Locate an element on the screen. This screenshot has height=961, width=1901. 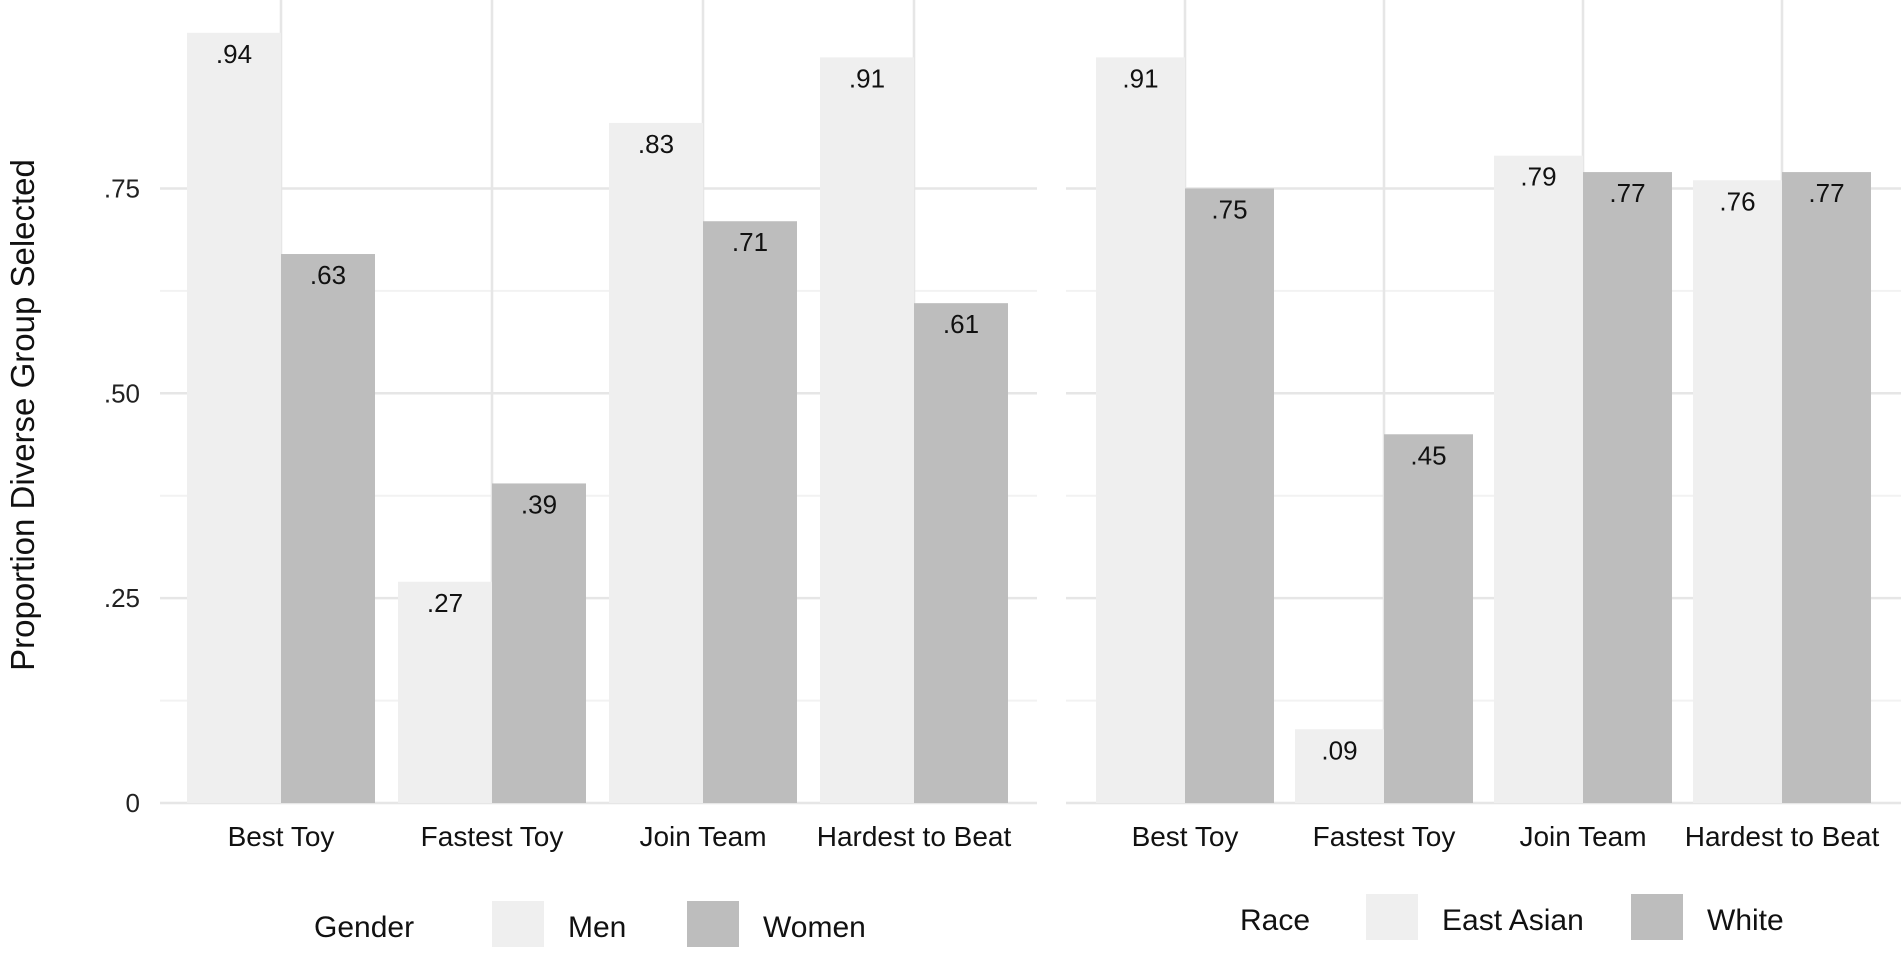
data-label: .79 is located at coordinates (1538, 177).